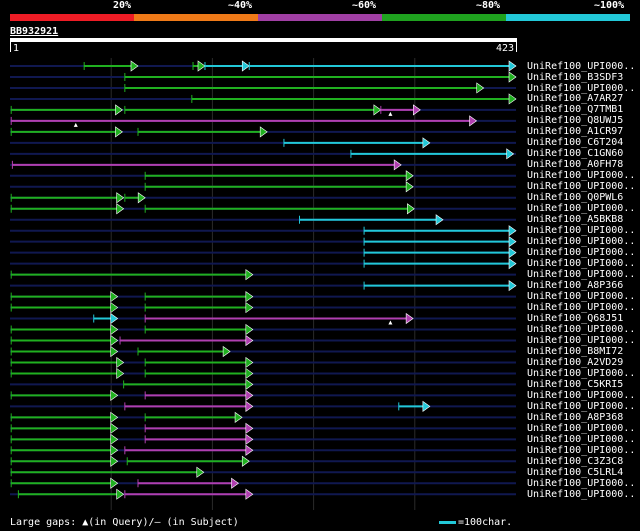  Describe the element at coordinates (575, 362) in the screenshot. I see `hit-link: UniRef100_A2VD29` at that location.